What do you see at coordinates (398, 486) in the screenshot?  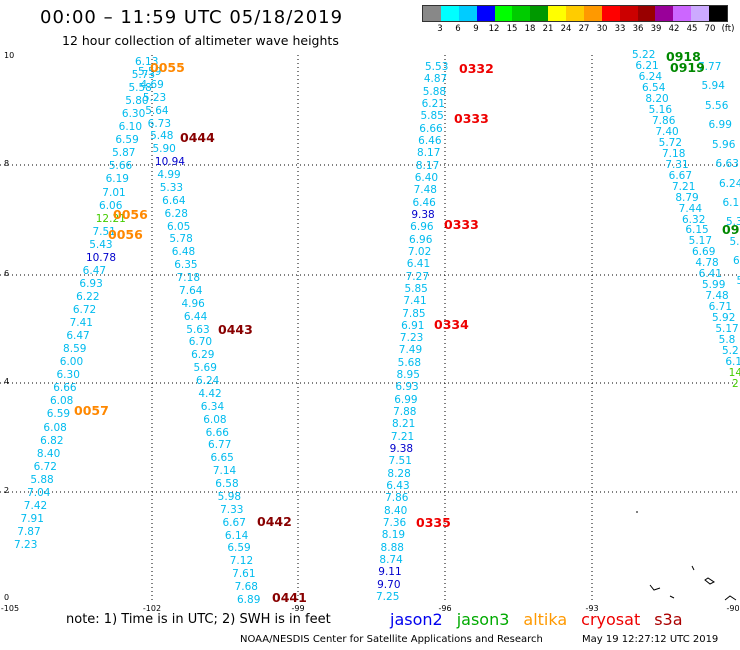 I see `wave-height-value: 6.43` at bounding box center [398, 486].